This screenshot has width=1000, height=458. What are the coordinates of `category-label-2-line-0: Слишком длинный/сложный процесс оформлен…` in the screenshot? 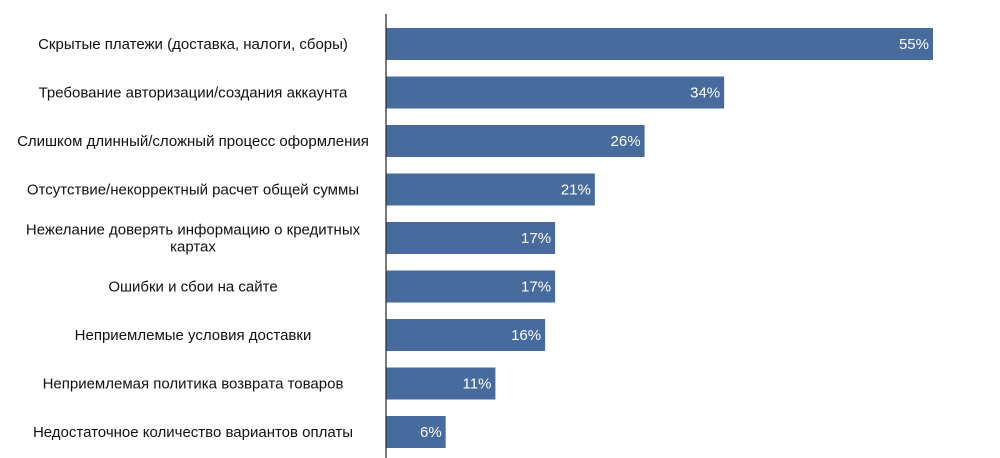 It's located at (193, 141).